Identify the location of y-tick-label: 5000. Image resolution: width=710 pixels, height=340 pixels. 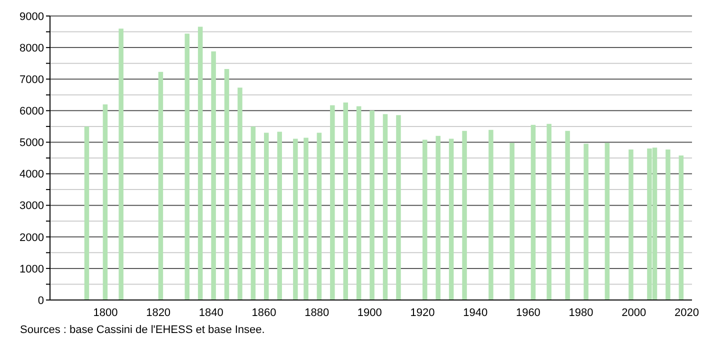
(32, 143).